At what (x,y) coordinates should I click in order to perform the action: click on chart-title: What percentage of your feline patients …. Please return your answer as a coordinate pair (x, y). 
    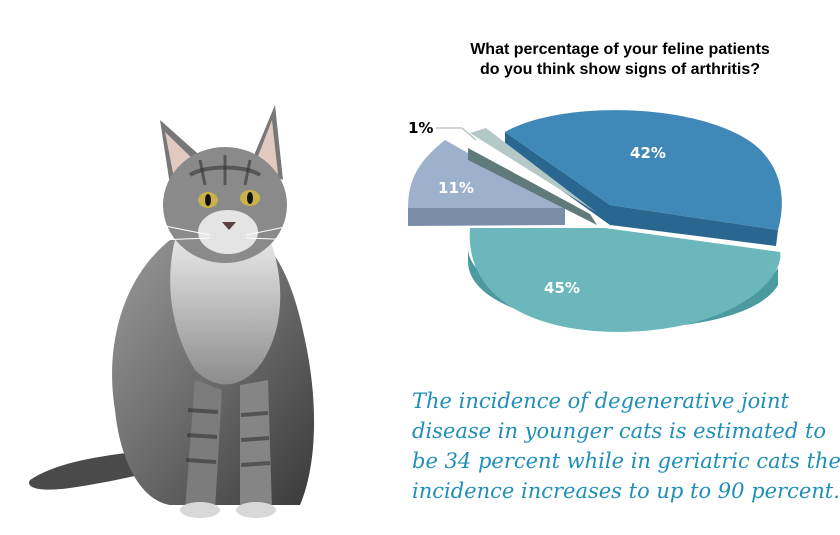
    Looking at the image, I should click on (620, 60).